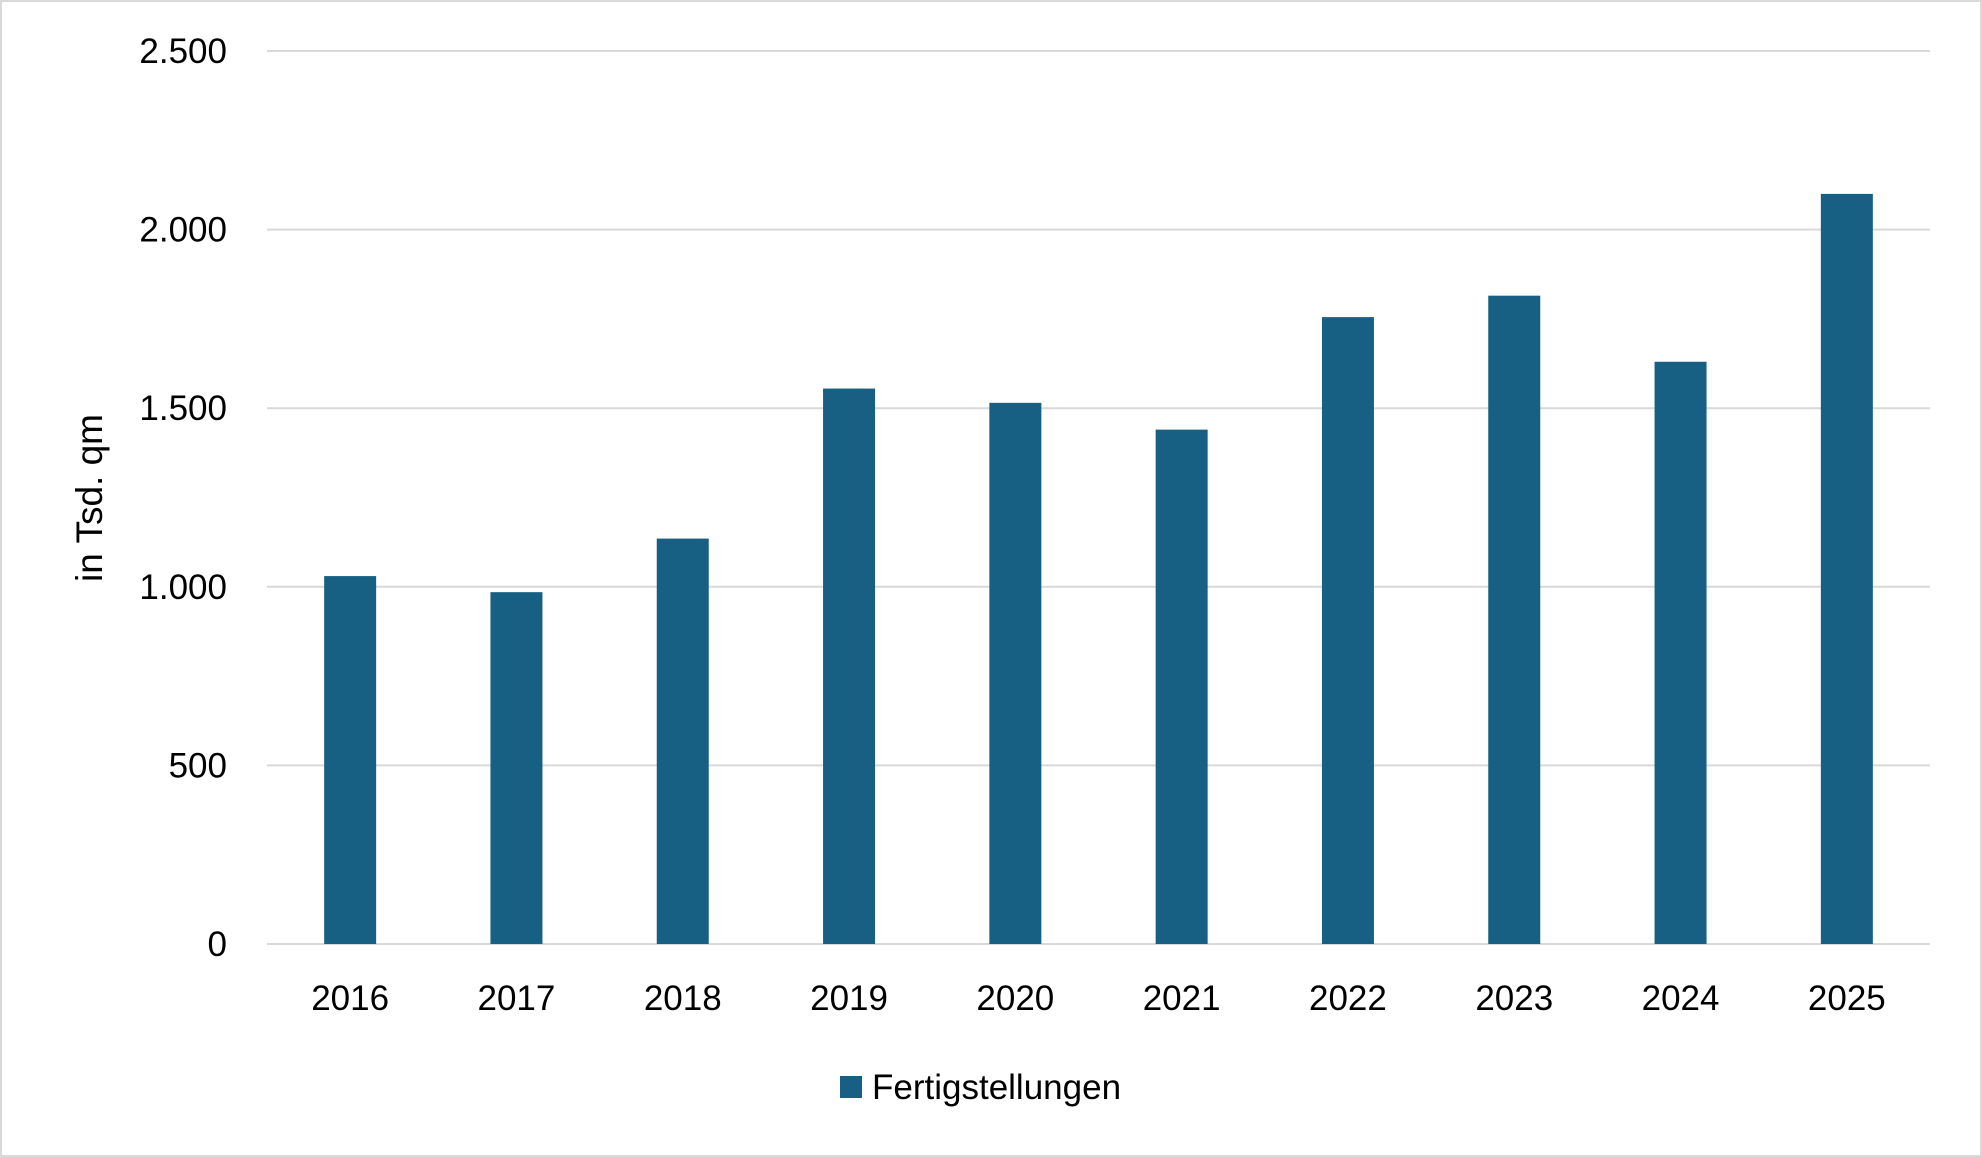 This screenshot has height=1157, width=1982. Describe the element at coordinates (350, 760) in the screenshot. I see `bar-2016` at that location.